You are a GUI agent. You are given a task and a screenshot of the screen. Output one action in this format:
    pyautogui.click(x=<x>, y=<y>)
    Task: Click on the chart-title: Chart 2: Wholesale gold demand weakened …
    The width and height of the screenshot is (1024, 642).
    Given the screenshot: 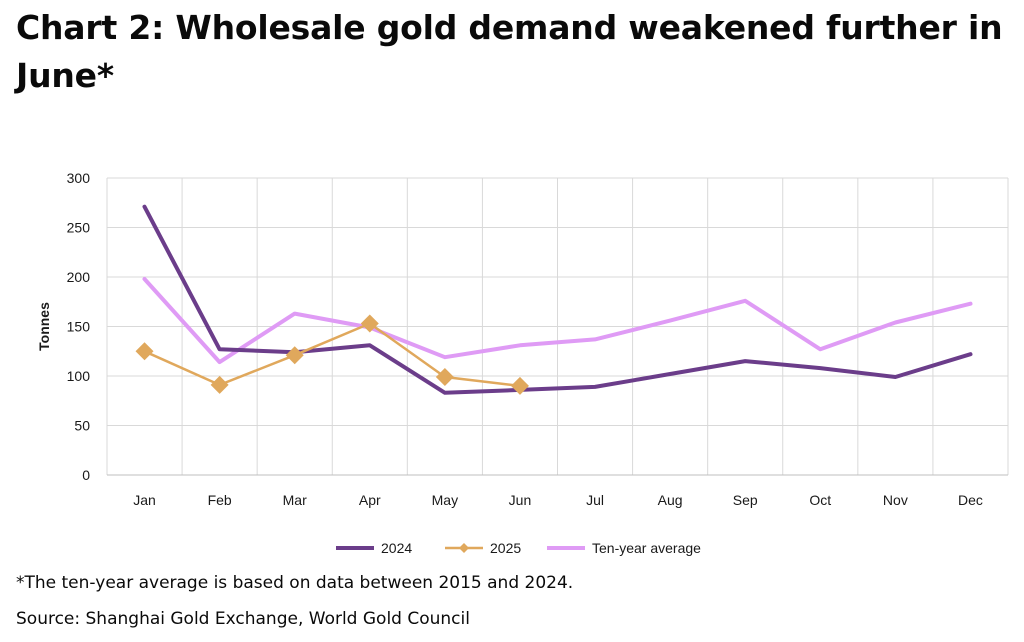 What is the action you would take?
    pyautogui.click(x=509, y=51)
    